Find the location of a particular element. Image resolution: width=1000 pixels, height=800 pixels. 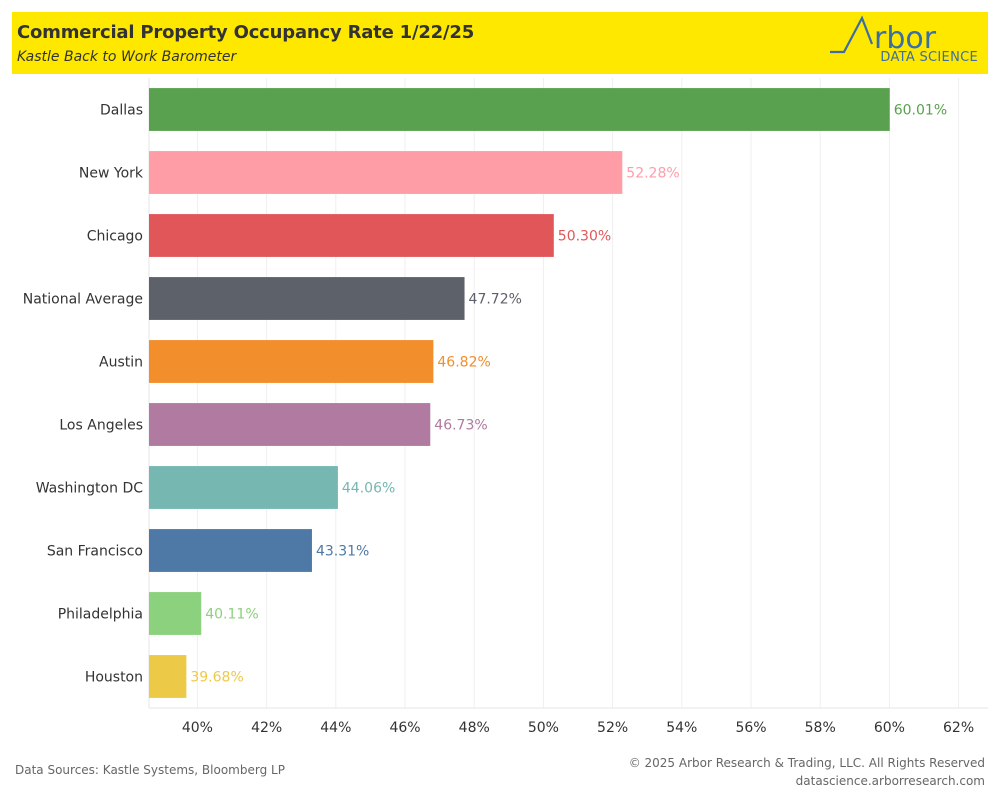

category-label: National Average is located at coordinates (83, 300).